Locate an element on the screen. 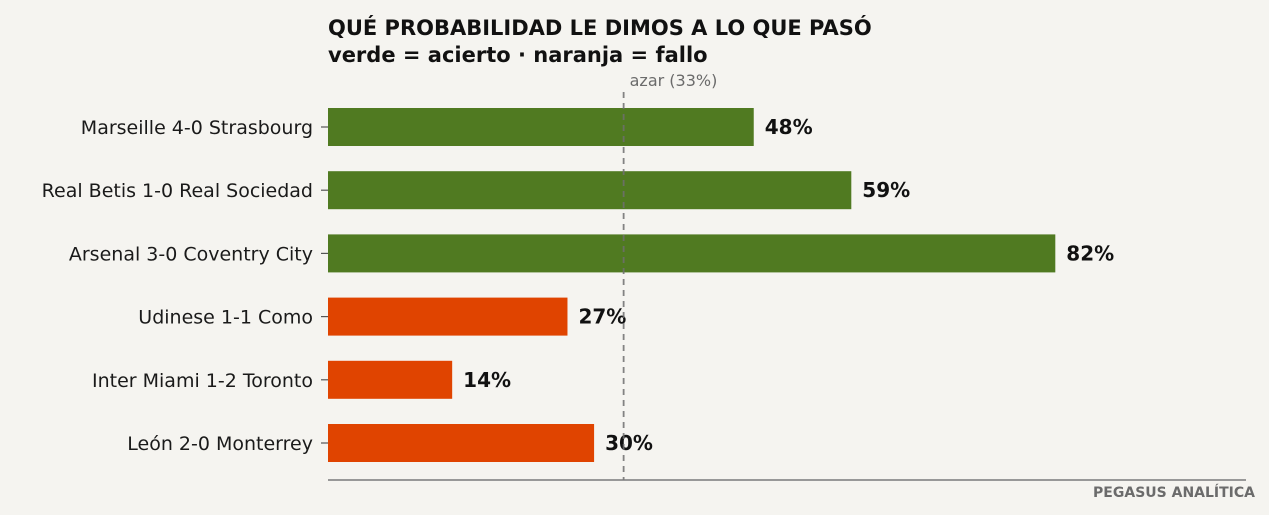  value-label: 48% is located at coordinates (789, 127).